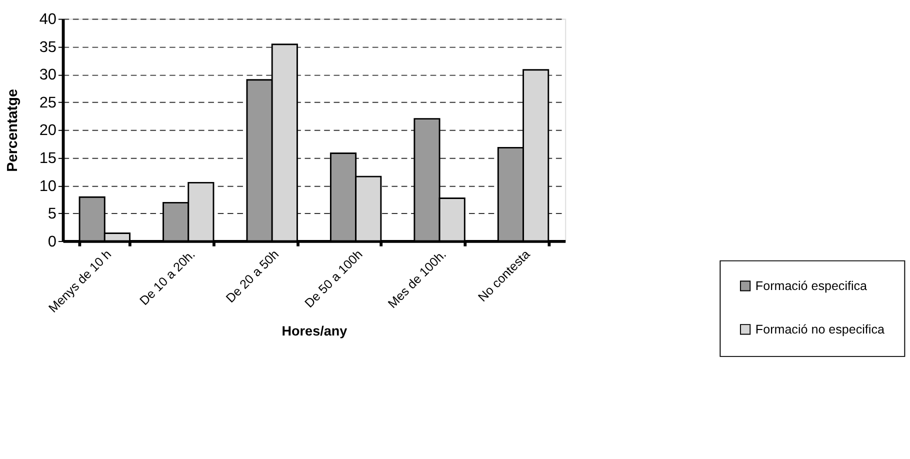  I want to click on y-tick-label: 25, so click(48, 103).